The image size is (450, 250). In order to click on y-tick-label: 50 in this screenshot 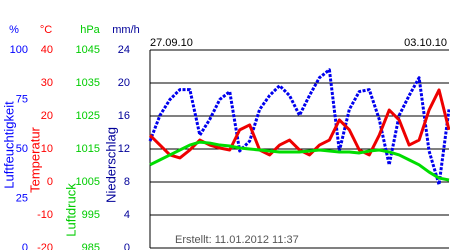, I will do `click(22, 149)`.